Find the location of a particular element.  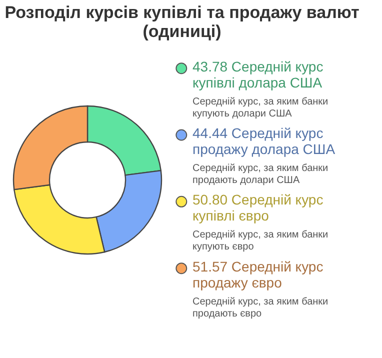

legend-label: 43.78 Середній курс купівлі долара США is located at coordinates (258, 74).